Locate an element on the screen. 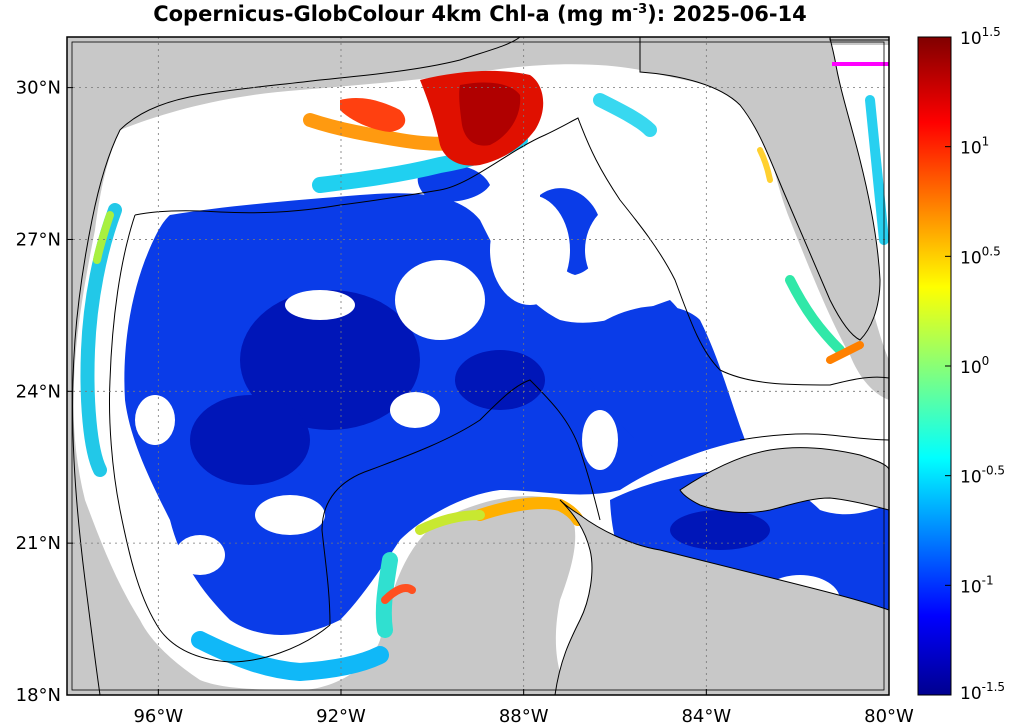 The height and width of the screenshot is (727, 1014). latitude-tick-label: 27°N is located at coordinates (38, 239).